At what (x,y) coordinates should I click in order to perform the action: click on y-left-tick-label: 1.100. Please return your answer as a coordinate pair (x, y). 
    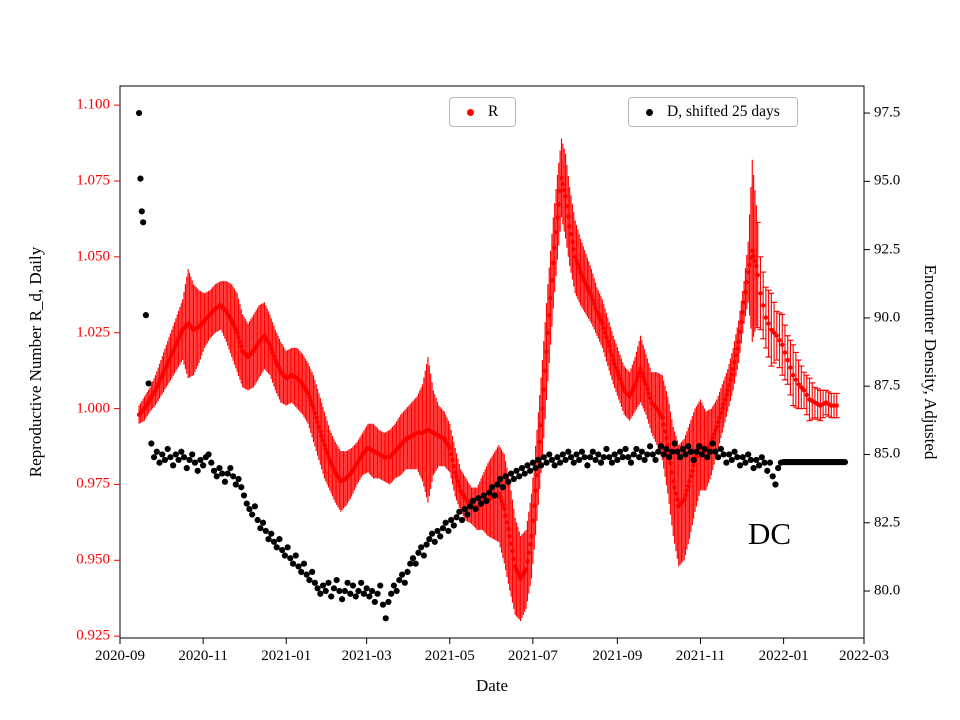
    Looking at the image, I should click on (93, 104).